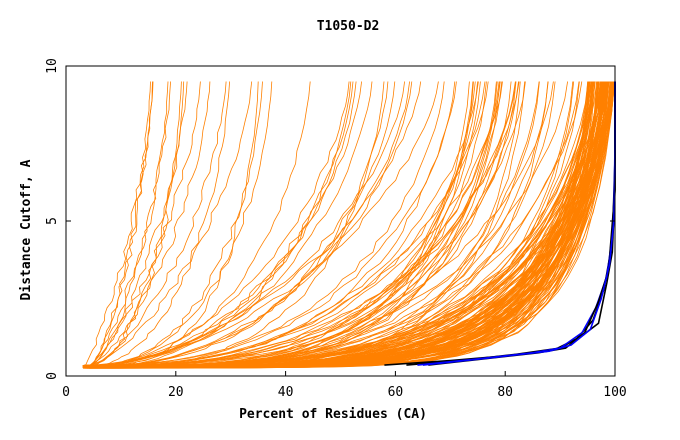 The width and height of the screenshot is (680, 440). What do you see at coordinates (52, 66) in the screenshot?
I see `y-tick-label: 10` at bounding box center [52, 66].